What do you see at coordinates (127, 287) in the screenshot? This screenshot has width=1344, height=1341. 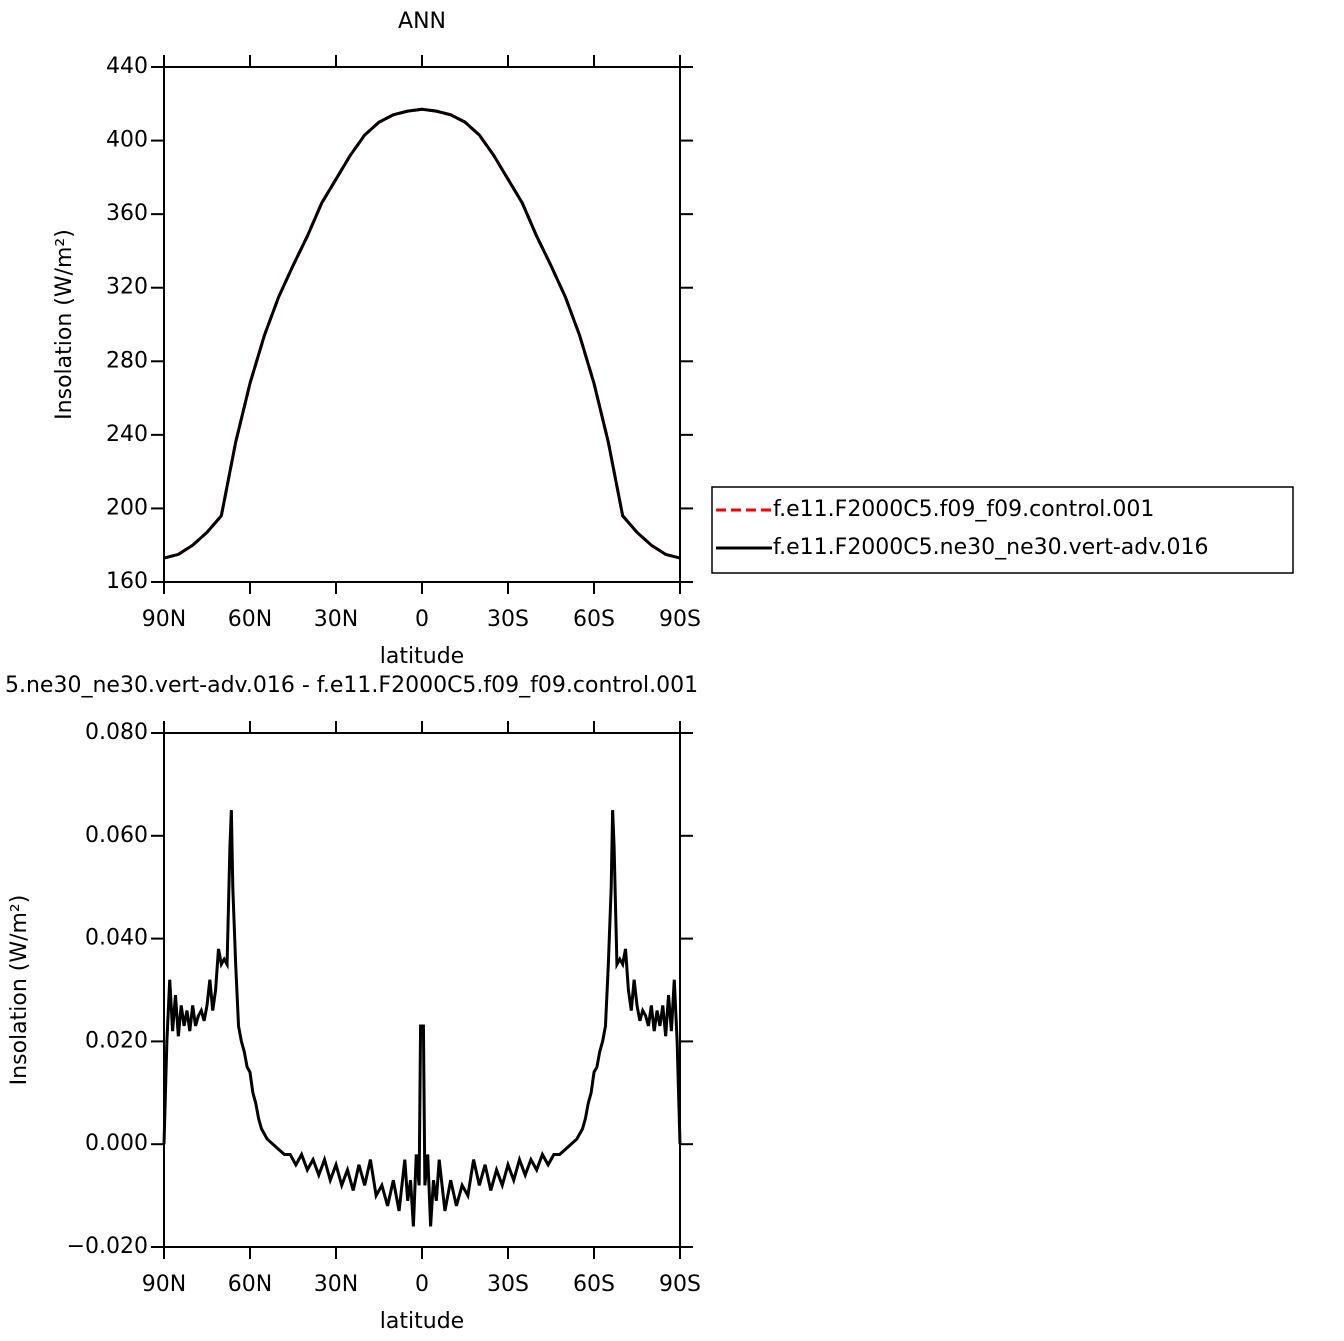 I see `y-tick-label: 320` at bounding box center [127, 287].